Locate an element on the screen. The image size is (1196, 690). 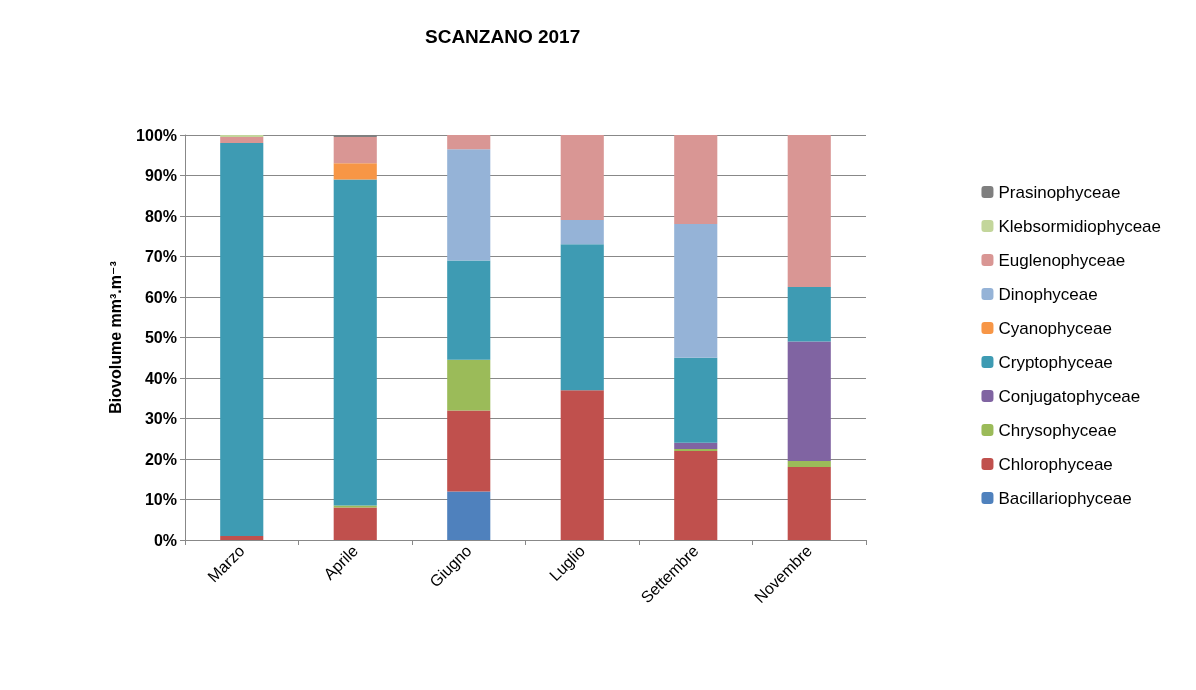
legend-label: Cyanophyceae is located at coordinates (1055, 328).